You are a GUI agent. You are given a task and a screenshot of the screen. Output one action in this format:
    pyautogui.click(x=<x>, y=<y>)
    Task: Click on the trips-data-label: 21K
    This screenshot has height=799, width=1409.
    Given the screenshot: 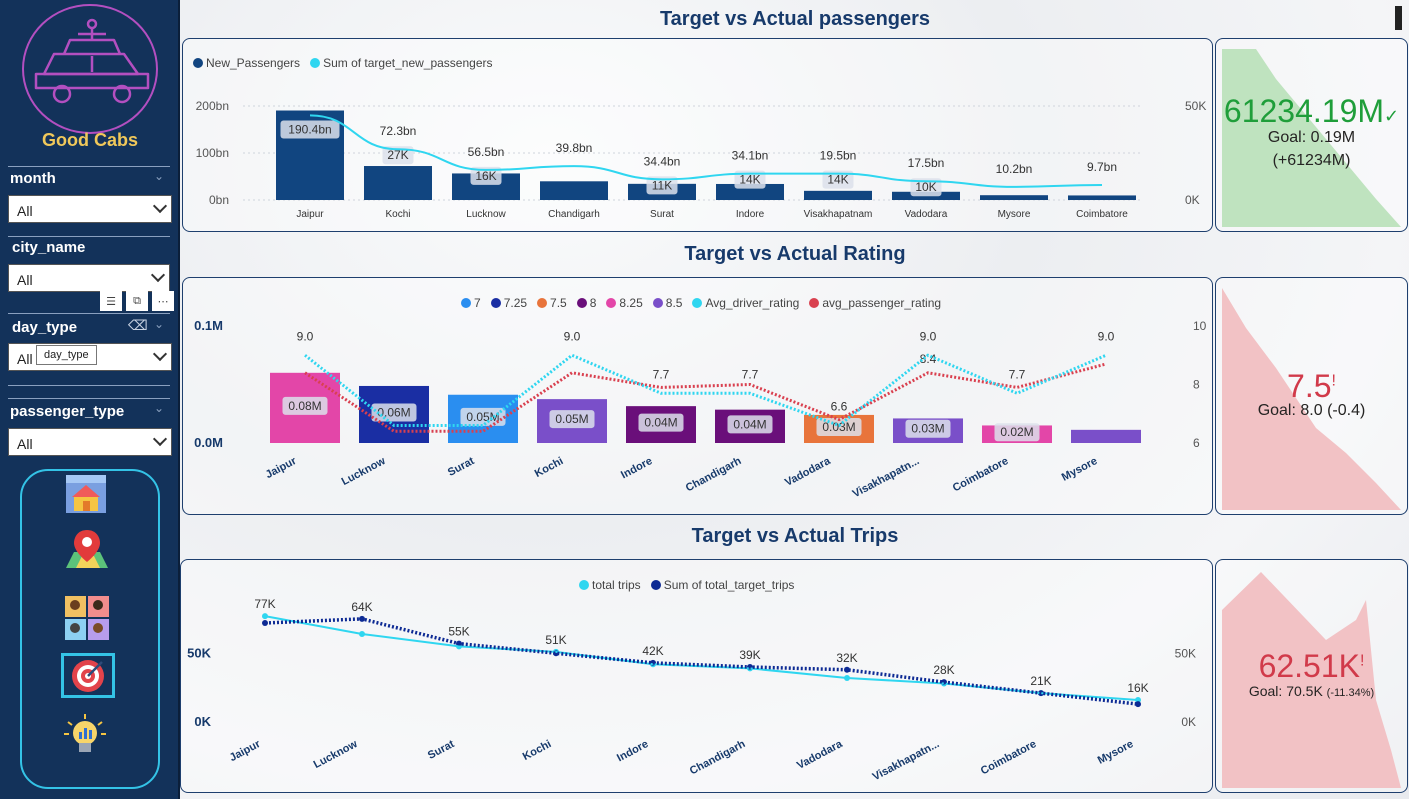 What is the action you would take?
    pyautogui.click(x=1040, y=681)
    